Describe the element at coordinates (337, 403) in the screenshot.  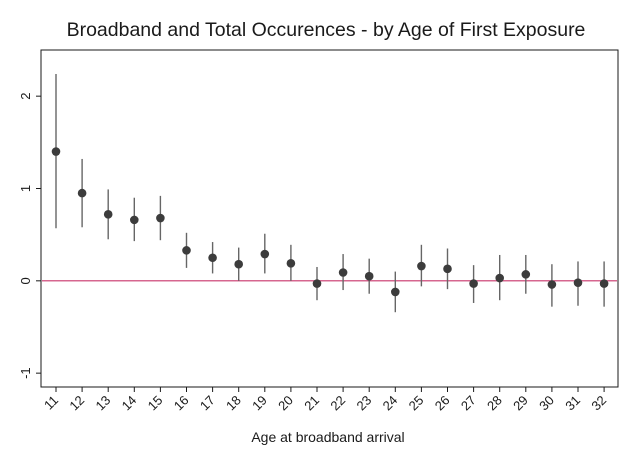
I see `x-tick-label: 22` at that location.